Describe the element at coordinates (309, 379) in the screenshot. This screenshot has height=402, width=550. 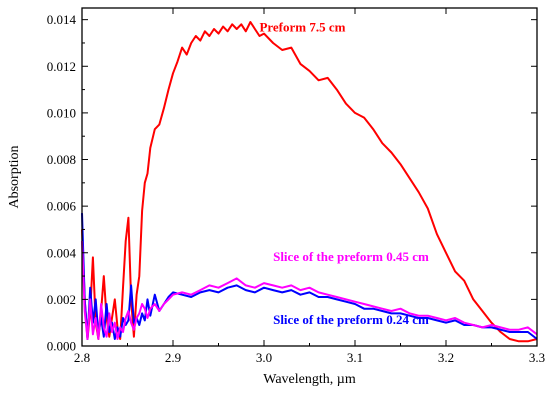
I see `x-axis-title: Wavelength, µm` at that location.